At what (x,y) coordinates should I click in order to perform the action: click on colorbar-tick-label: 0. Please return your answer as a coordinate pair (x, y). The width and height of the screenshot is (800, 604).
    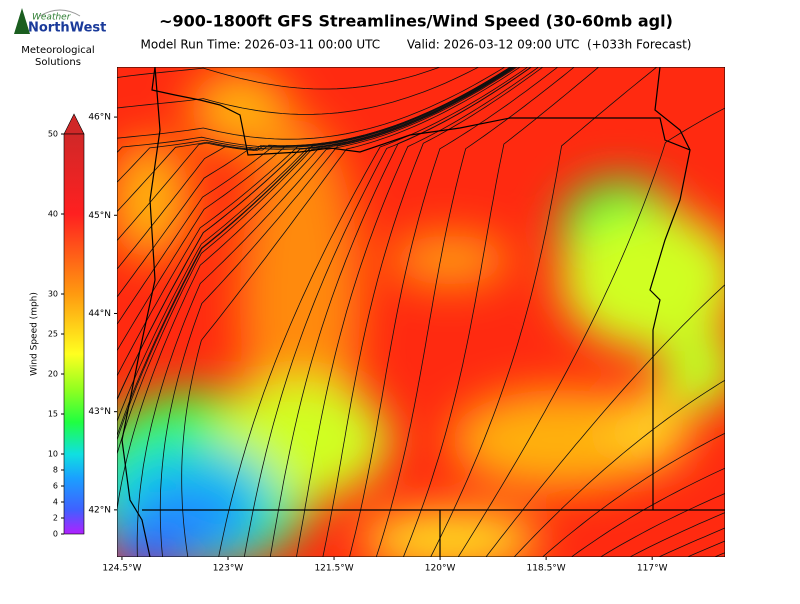
    Looking at the image, I should click on (55, 534).